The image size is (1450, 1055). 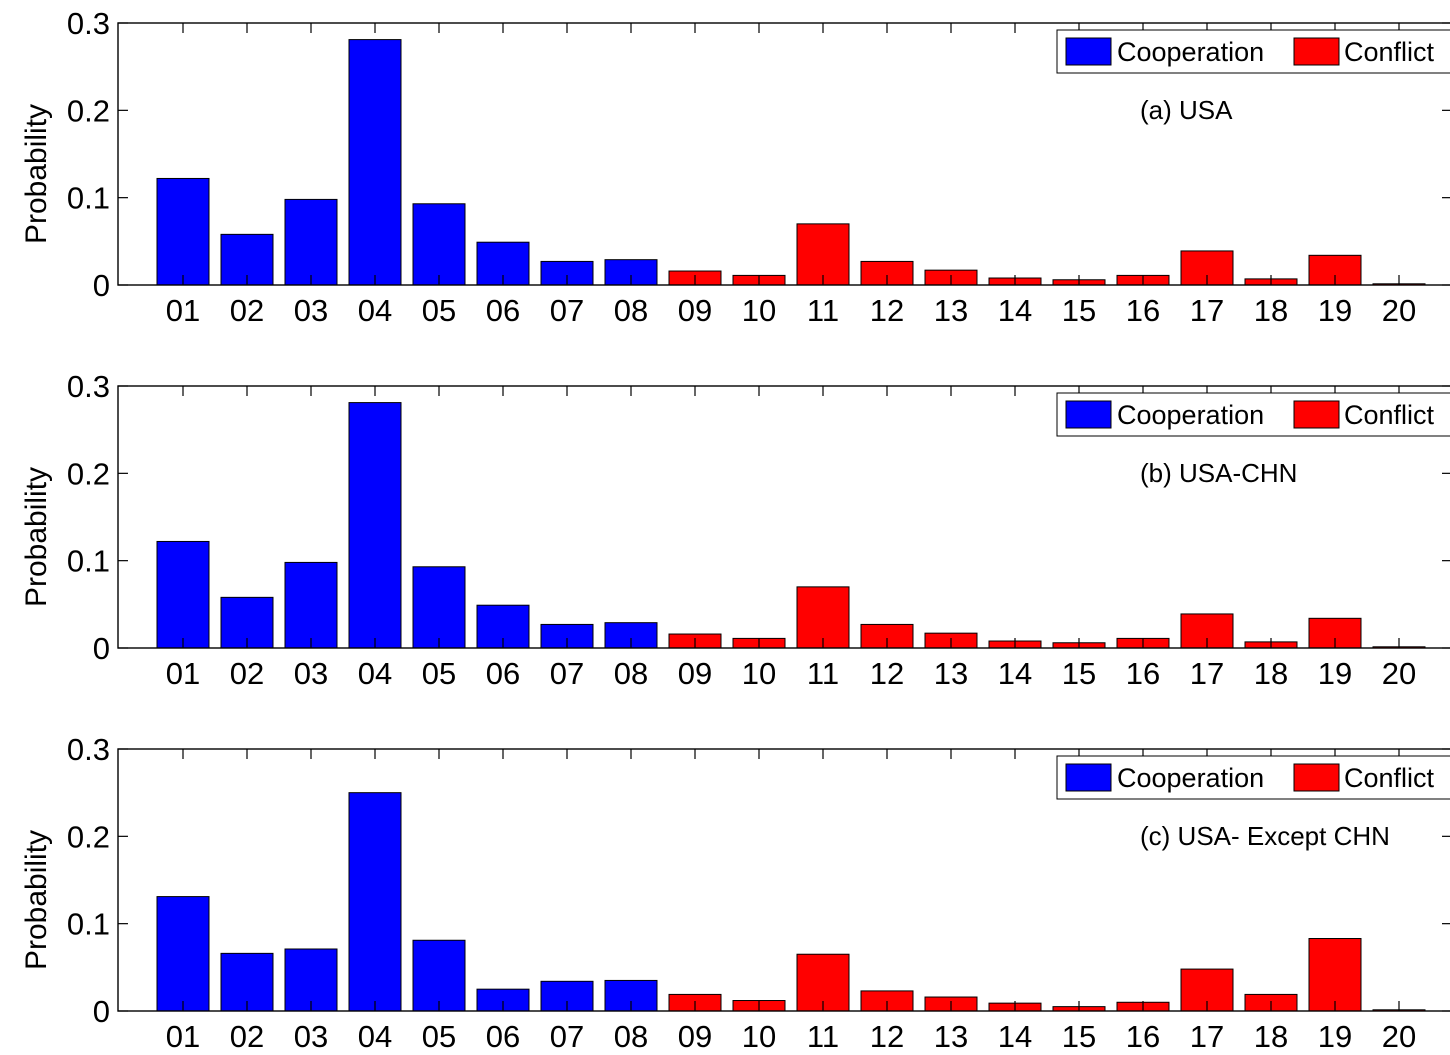 What do you see at coordinates (1265, 836) in the screenshot?
I see `panel-annotation: (c) USA- Except CHN` at bounding box center [1265, 836].